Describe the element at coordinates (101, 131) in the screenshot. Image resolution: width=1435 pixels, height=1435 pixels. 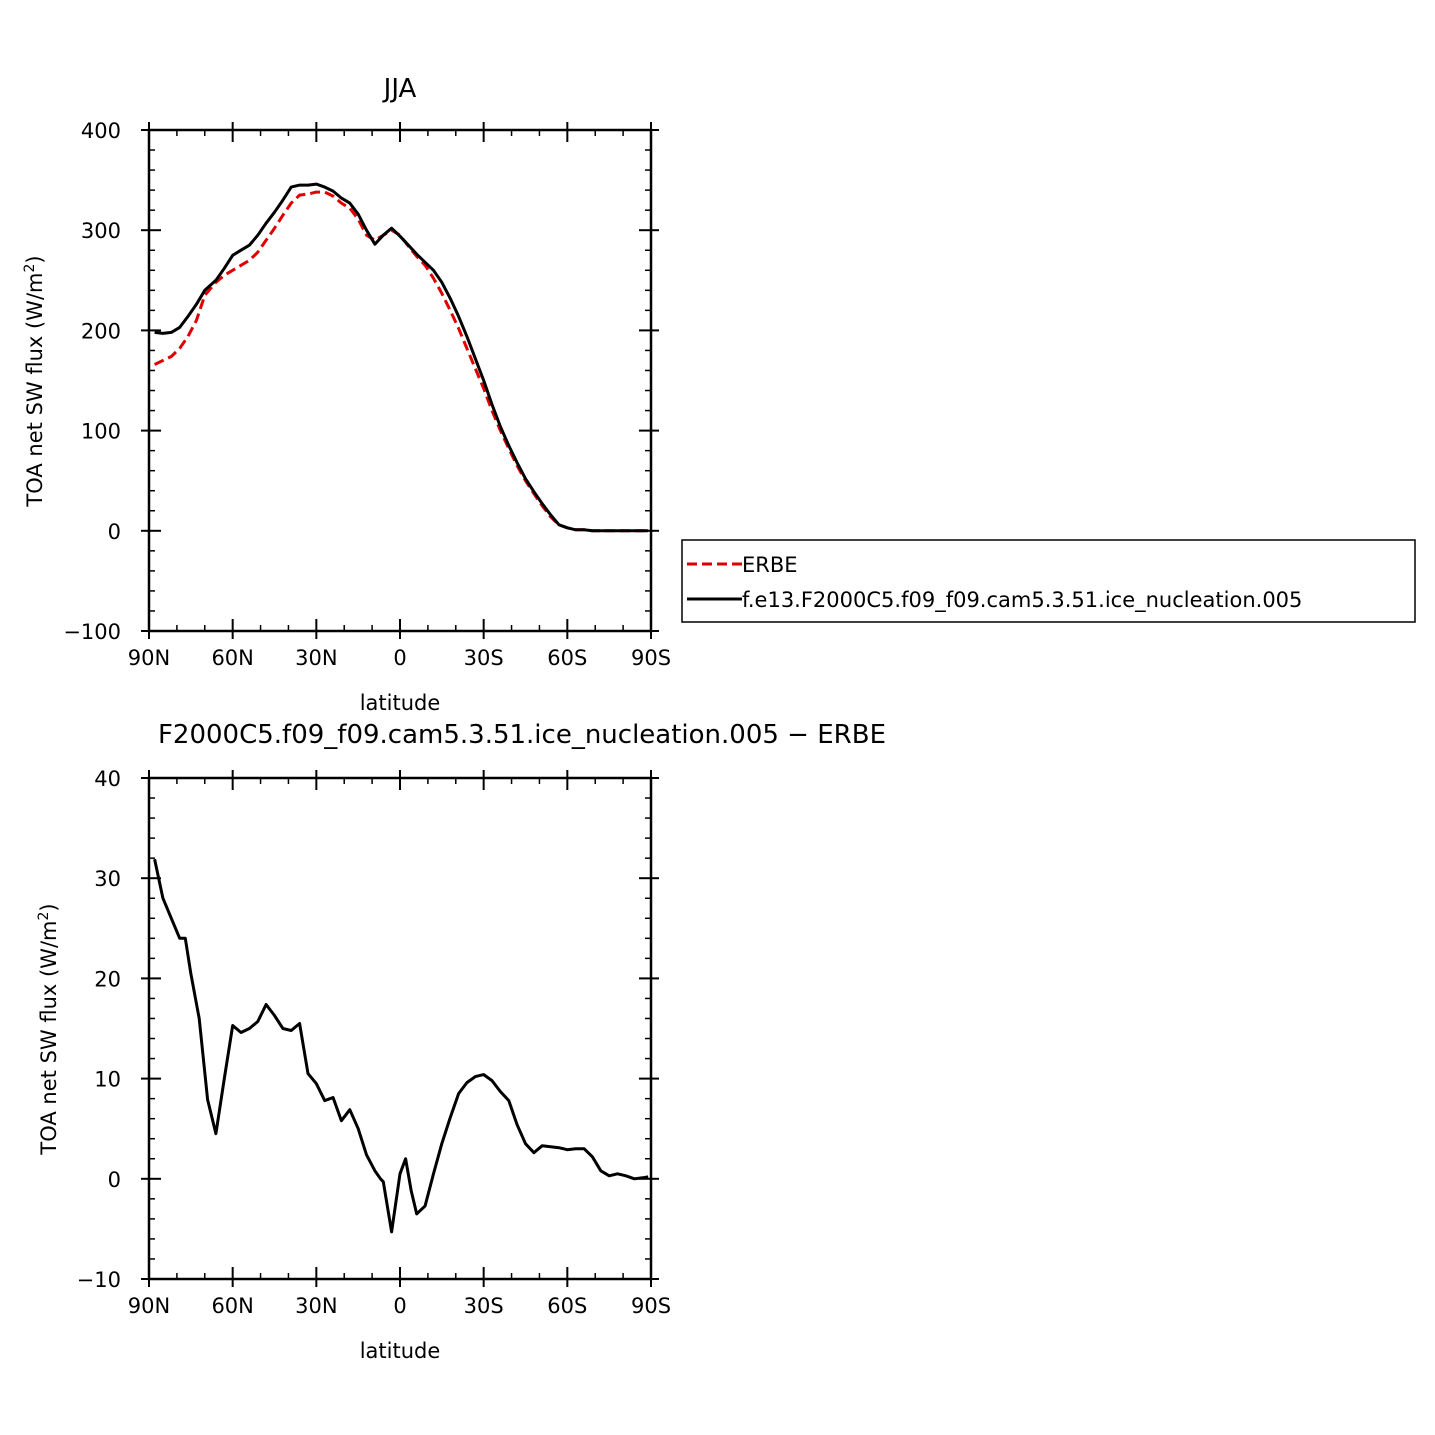
I see `y-tick-label: 400` at that location.